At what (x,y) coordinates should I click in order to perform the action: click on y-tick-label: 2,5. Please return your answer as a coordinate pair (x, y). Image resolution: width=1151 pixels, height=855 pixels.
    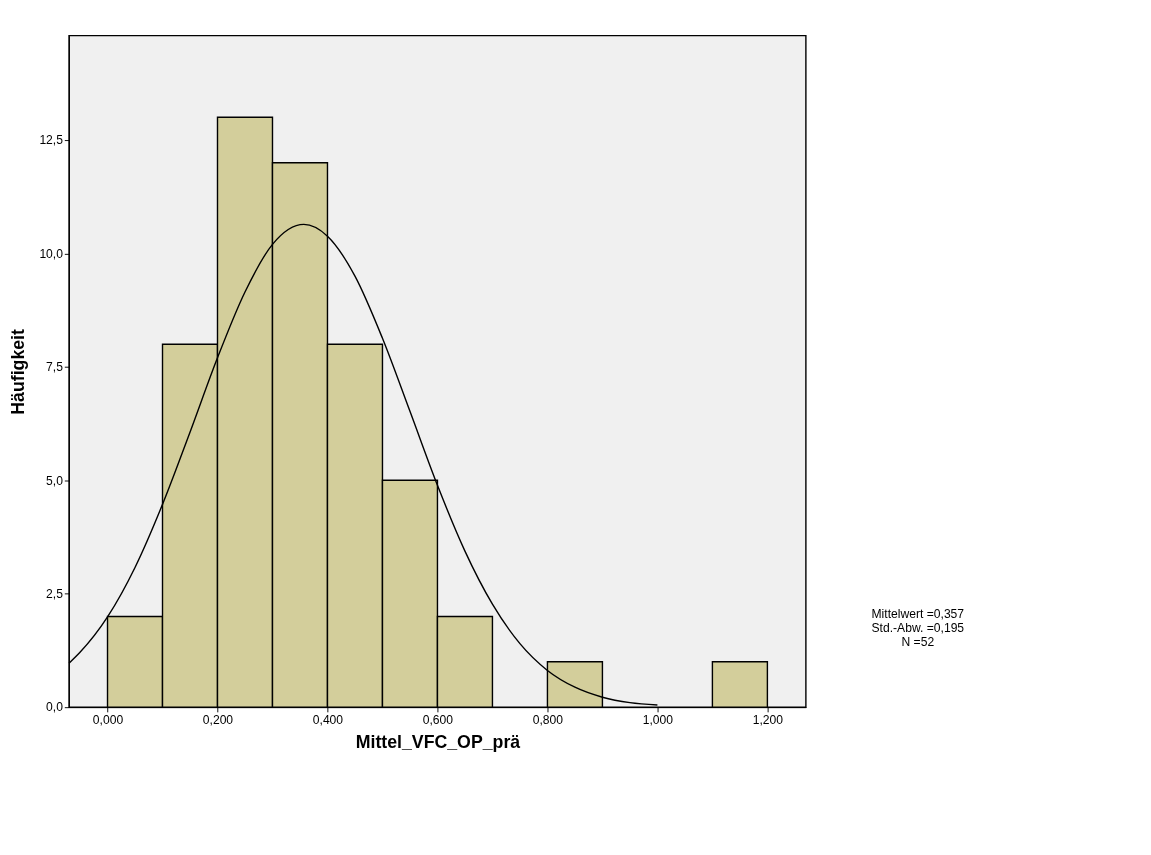
    Looking at the image, I should click on (55, 593).